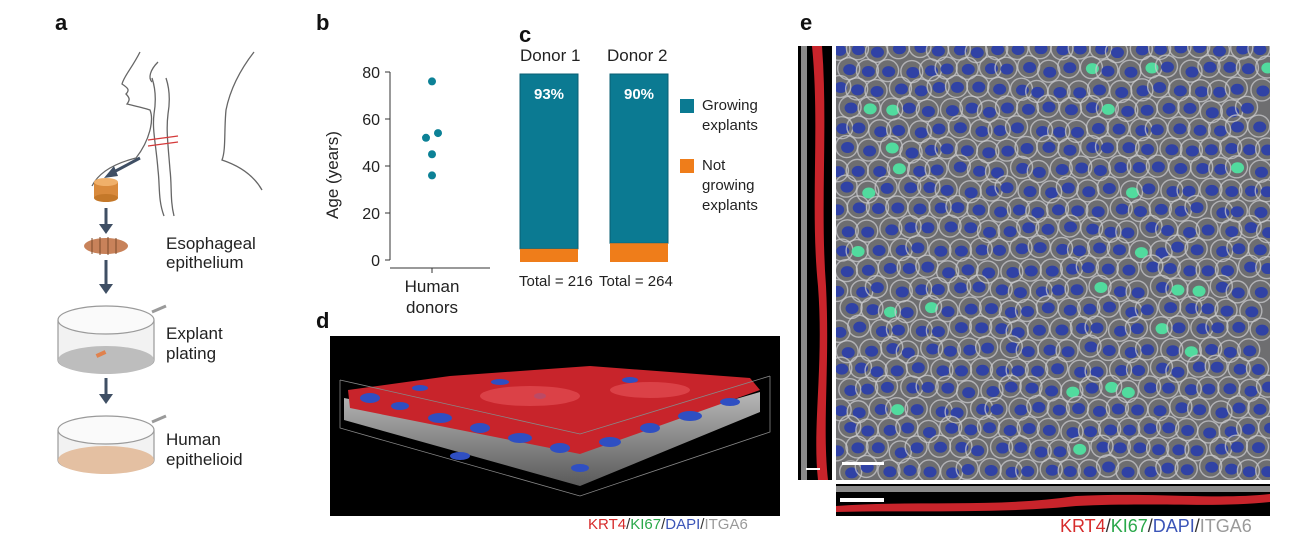  What do you see at coordinates (106, 221) in the screenshot?
I see `arrow-icon` at bounding box center [106, 221].